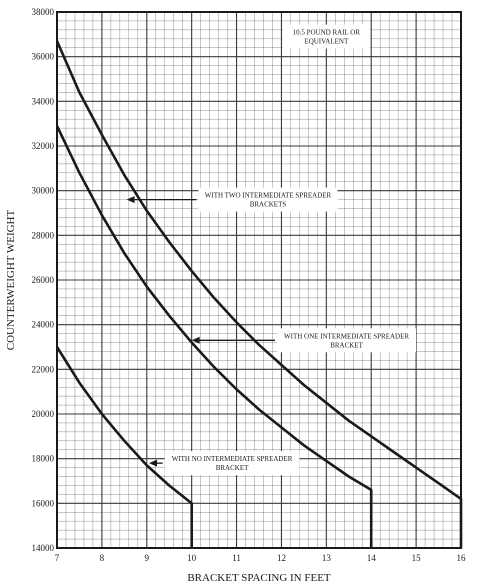 This screenshot has width=477, height=587. I want to click on x-tick-label: 7, so click(57, 558).